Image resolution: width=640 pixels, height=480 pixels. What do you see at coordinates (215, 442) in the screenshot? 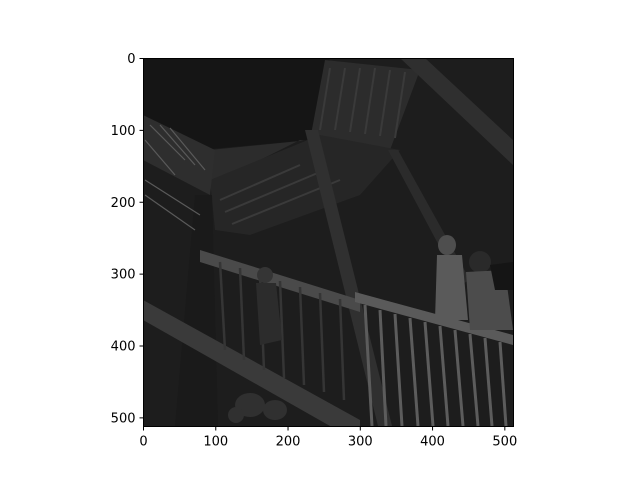
I see `x-tick-label: 100` at bounding box center [215, 442].